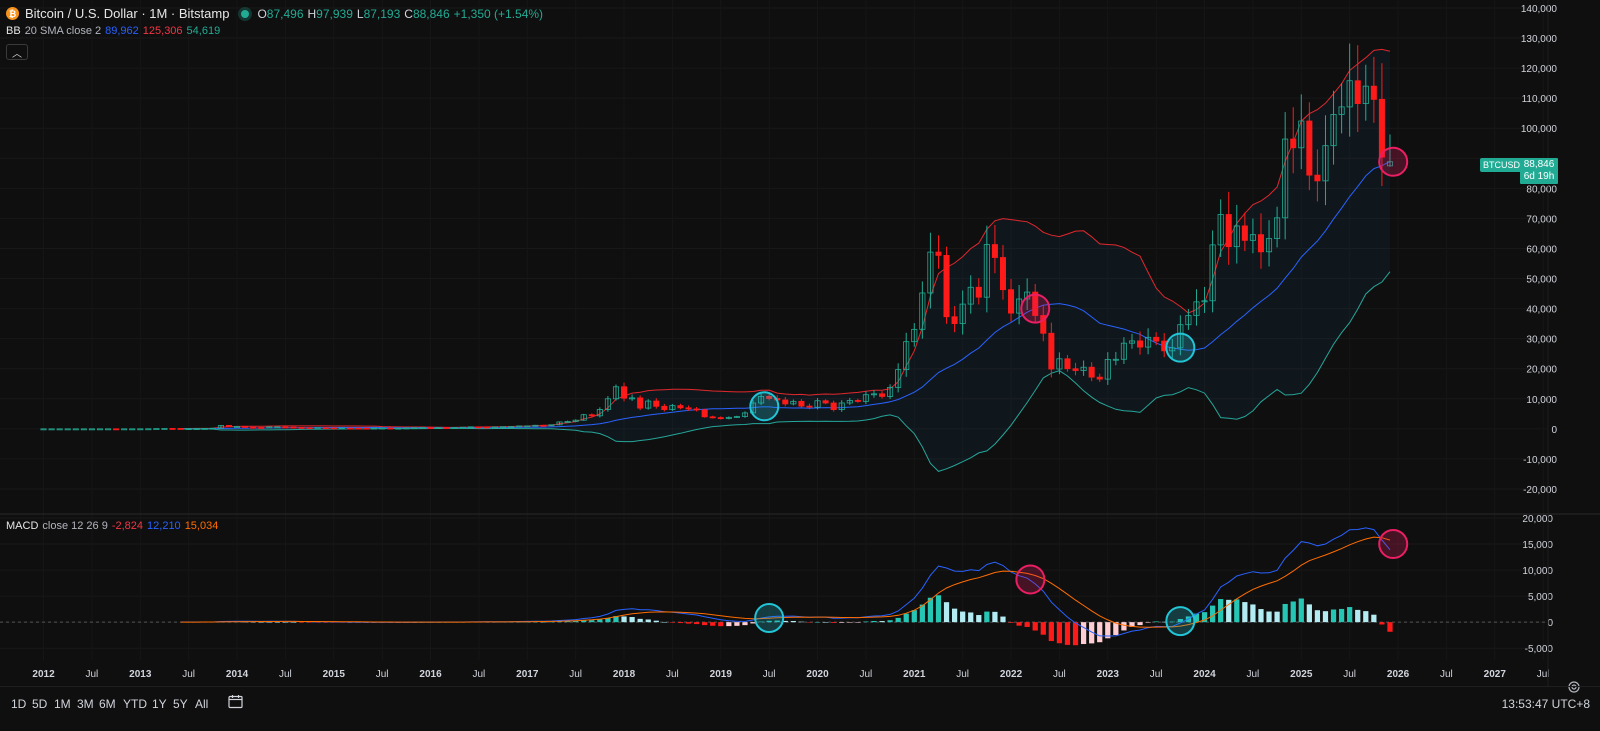 This screenshot has width=1600, height=731. I want to click on range-button-5d: 5D, so click(40, 704).